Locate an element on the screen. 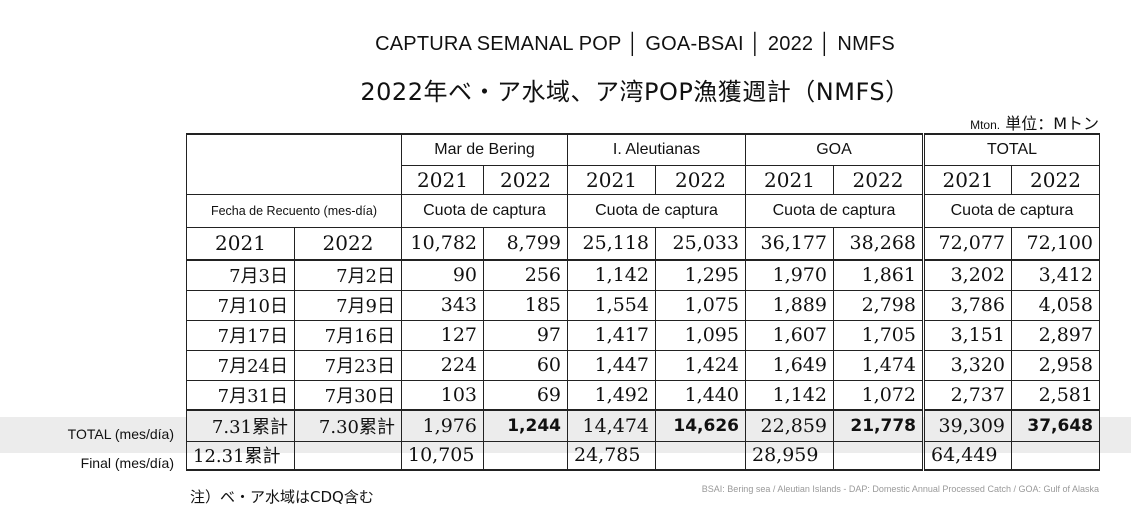  cdq-note: 注）ベ・ア水域はCDQ含む is located at coordinates (282, 497).